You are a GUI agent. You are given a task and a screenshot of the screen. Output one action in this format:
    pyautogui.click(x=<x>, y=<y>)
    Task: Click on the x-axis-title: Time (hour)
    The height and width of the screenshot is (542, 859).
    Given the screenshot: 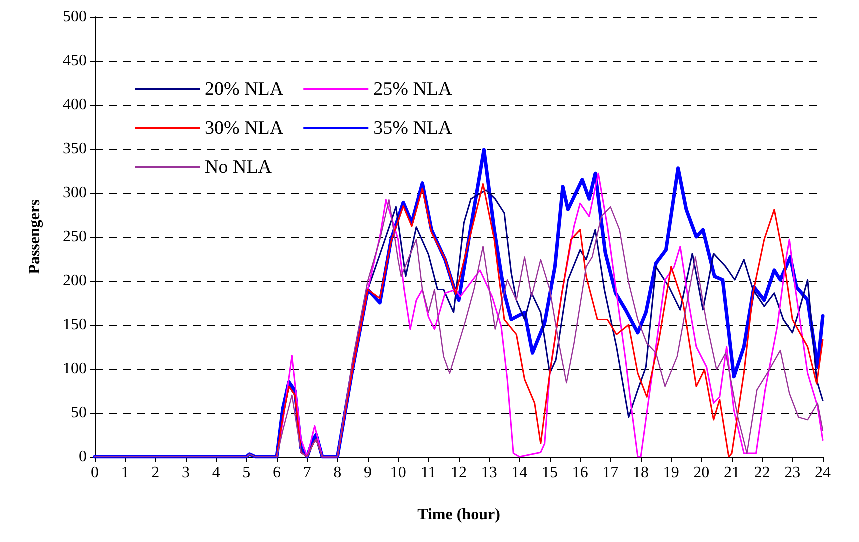 What is the action you would take?
    pyautogui.click(x=459, y=515)
    